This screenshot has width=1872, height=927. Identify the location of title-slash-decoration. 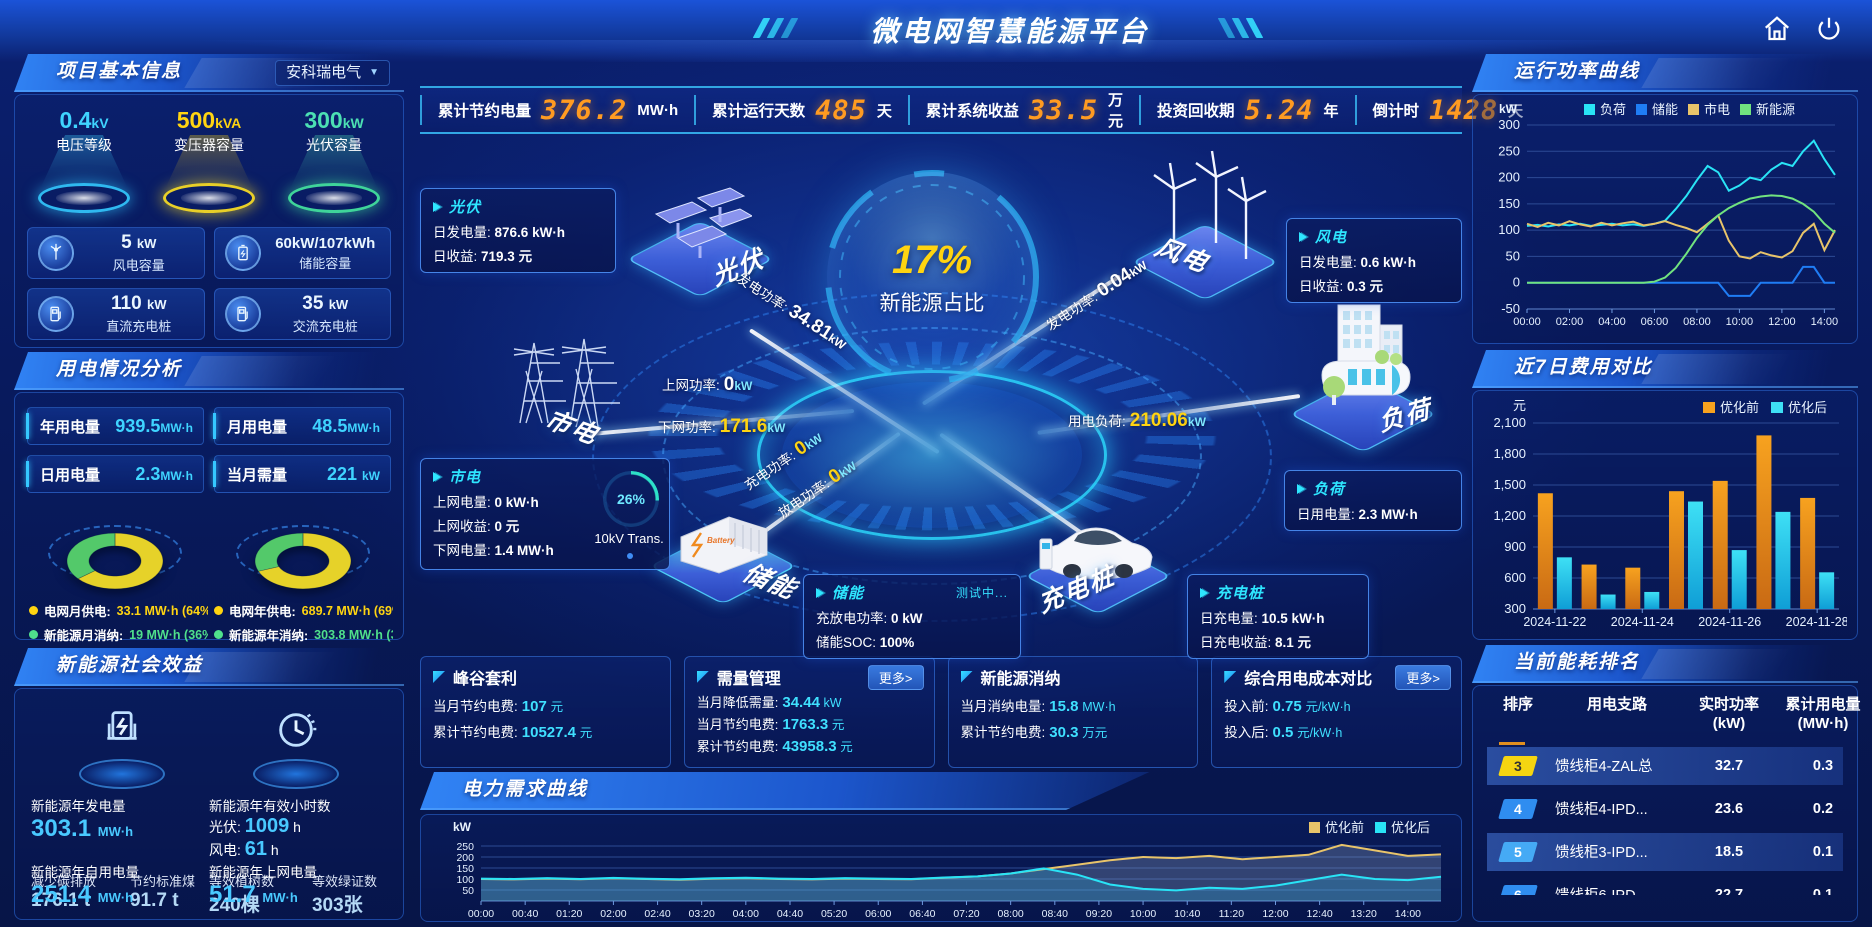
(1232, 28).